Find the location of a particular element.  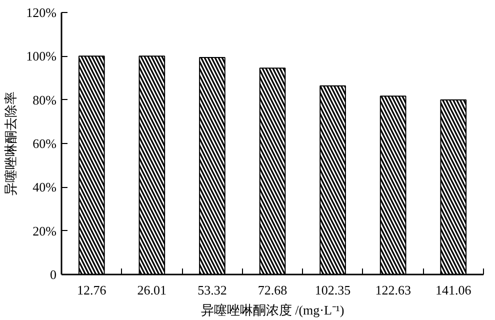

y-tick-label: 40% is located at coordinates (44, 187).